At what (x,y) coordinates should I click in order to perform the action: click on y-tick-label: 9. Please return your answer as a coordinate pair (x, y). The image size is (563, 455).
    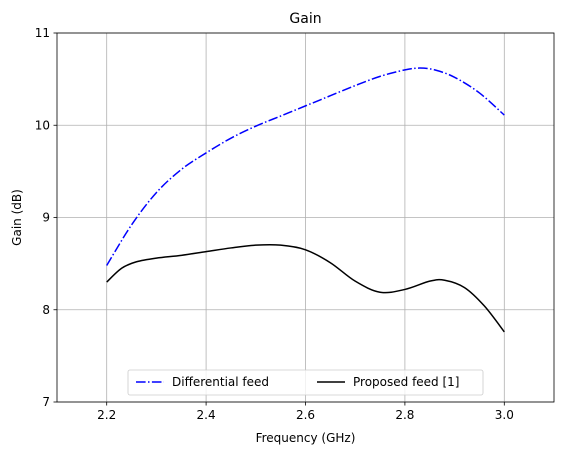
    Looking at the image, I should click on (46, 218).